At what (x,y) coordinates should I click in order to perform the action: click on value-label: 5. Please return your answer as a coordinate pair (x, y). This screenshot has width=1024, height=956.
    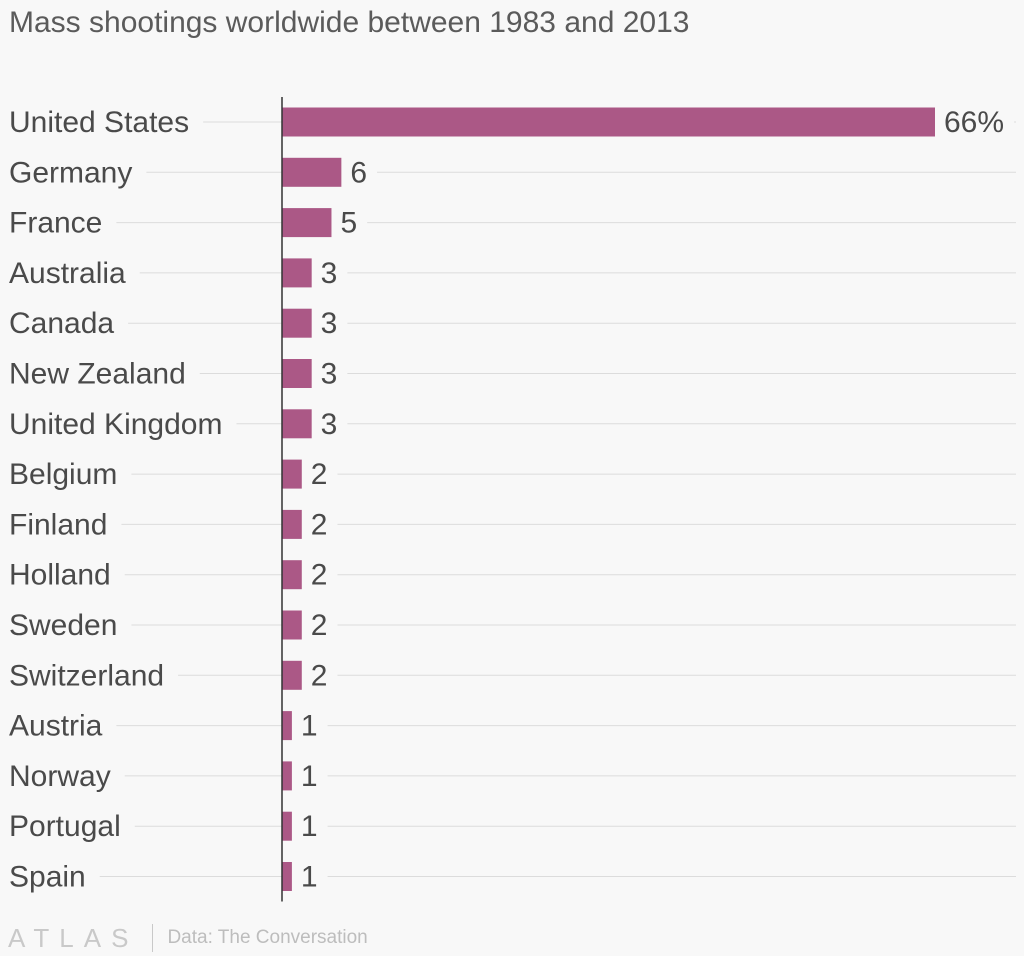
    Looking at the image, I should click on (348, 223).